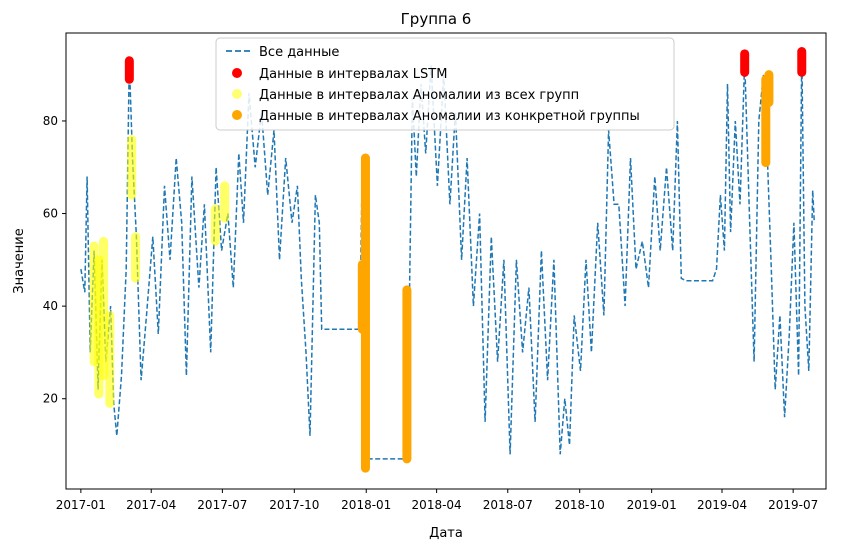  I want to click on y-tick-label: 80, so click(50, 121).